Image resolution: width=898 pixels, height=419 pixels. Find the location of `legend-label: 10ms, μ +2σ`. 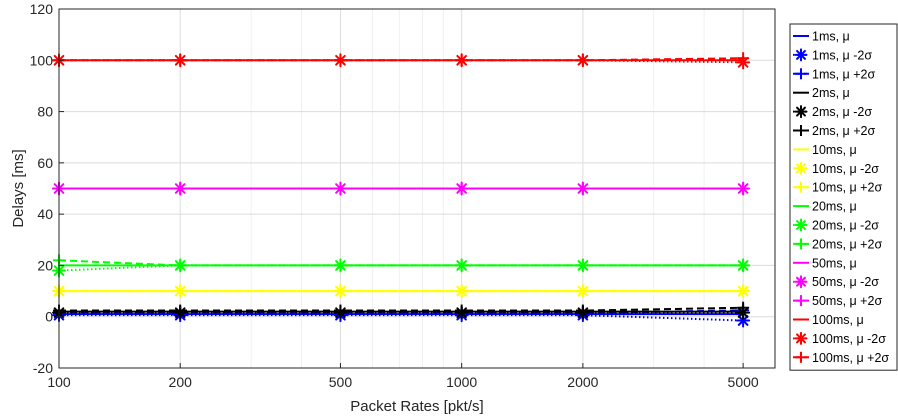

legend-label: 10ms, μ +2σ is located at coordinates (847, 188).